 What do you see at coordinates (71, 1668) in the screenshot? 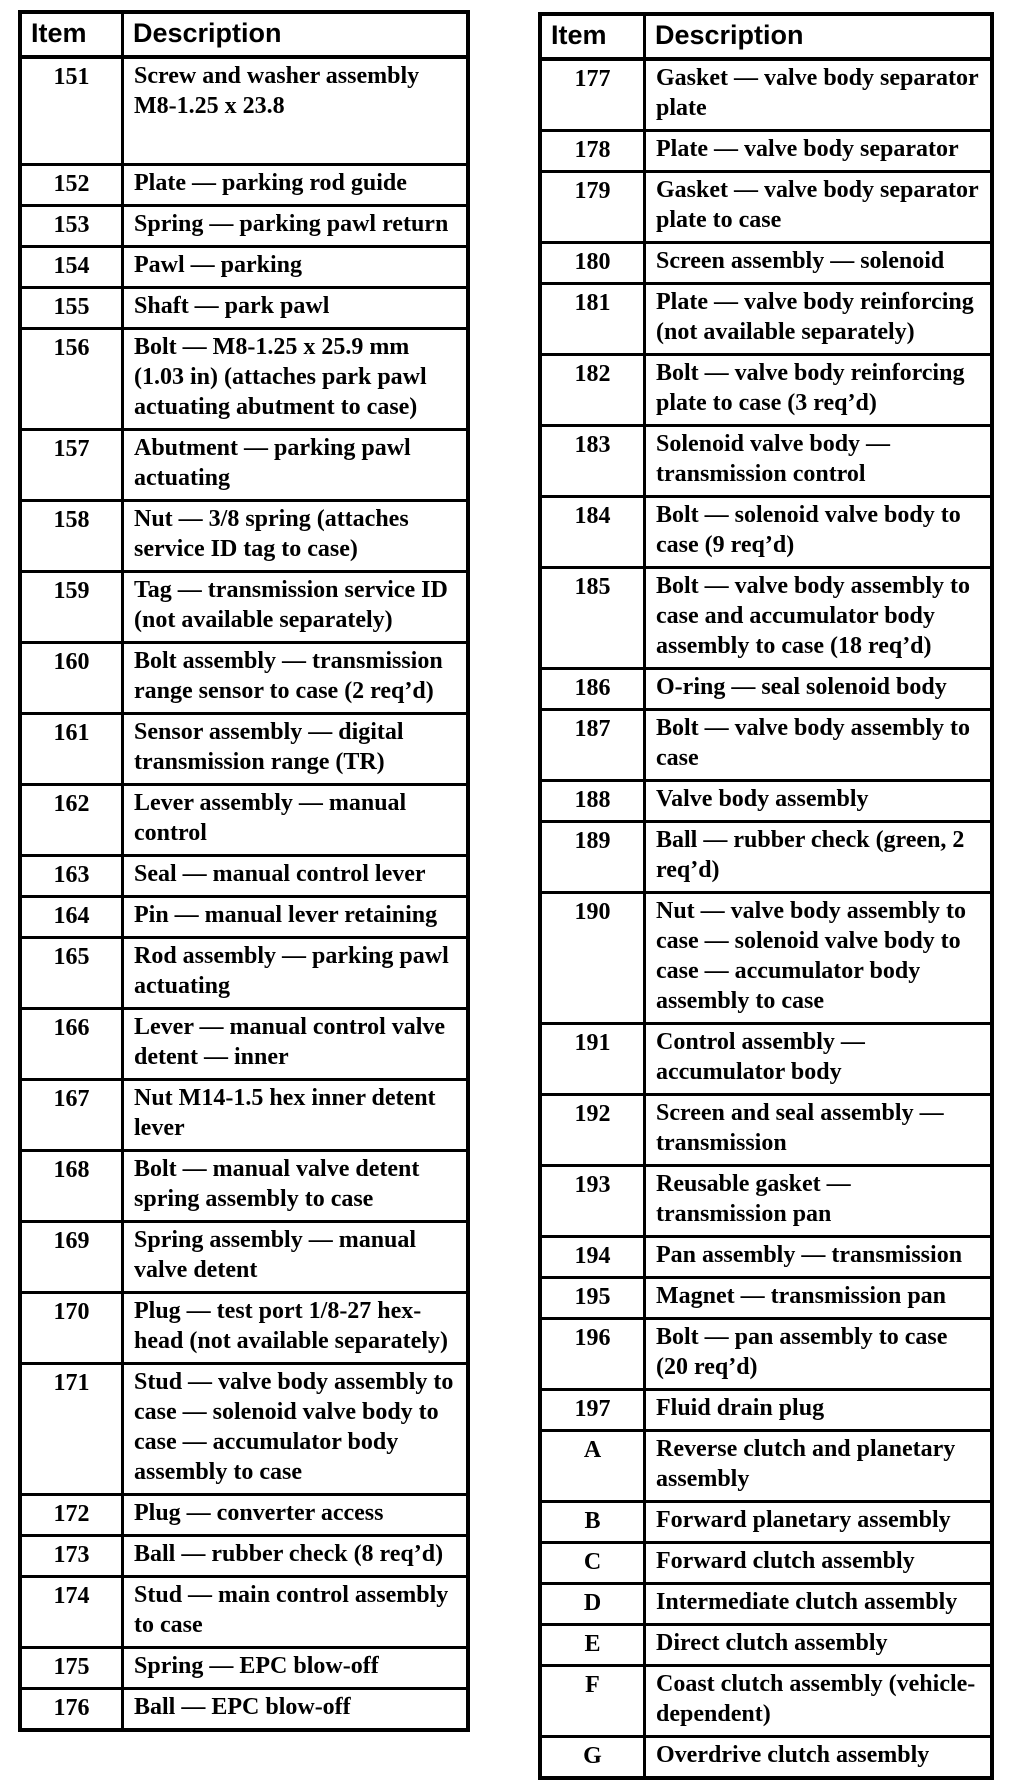
I see `item-cell: 175` at bounding box center [71, 1668].